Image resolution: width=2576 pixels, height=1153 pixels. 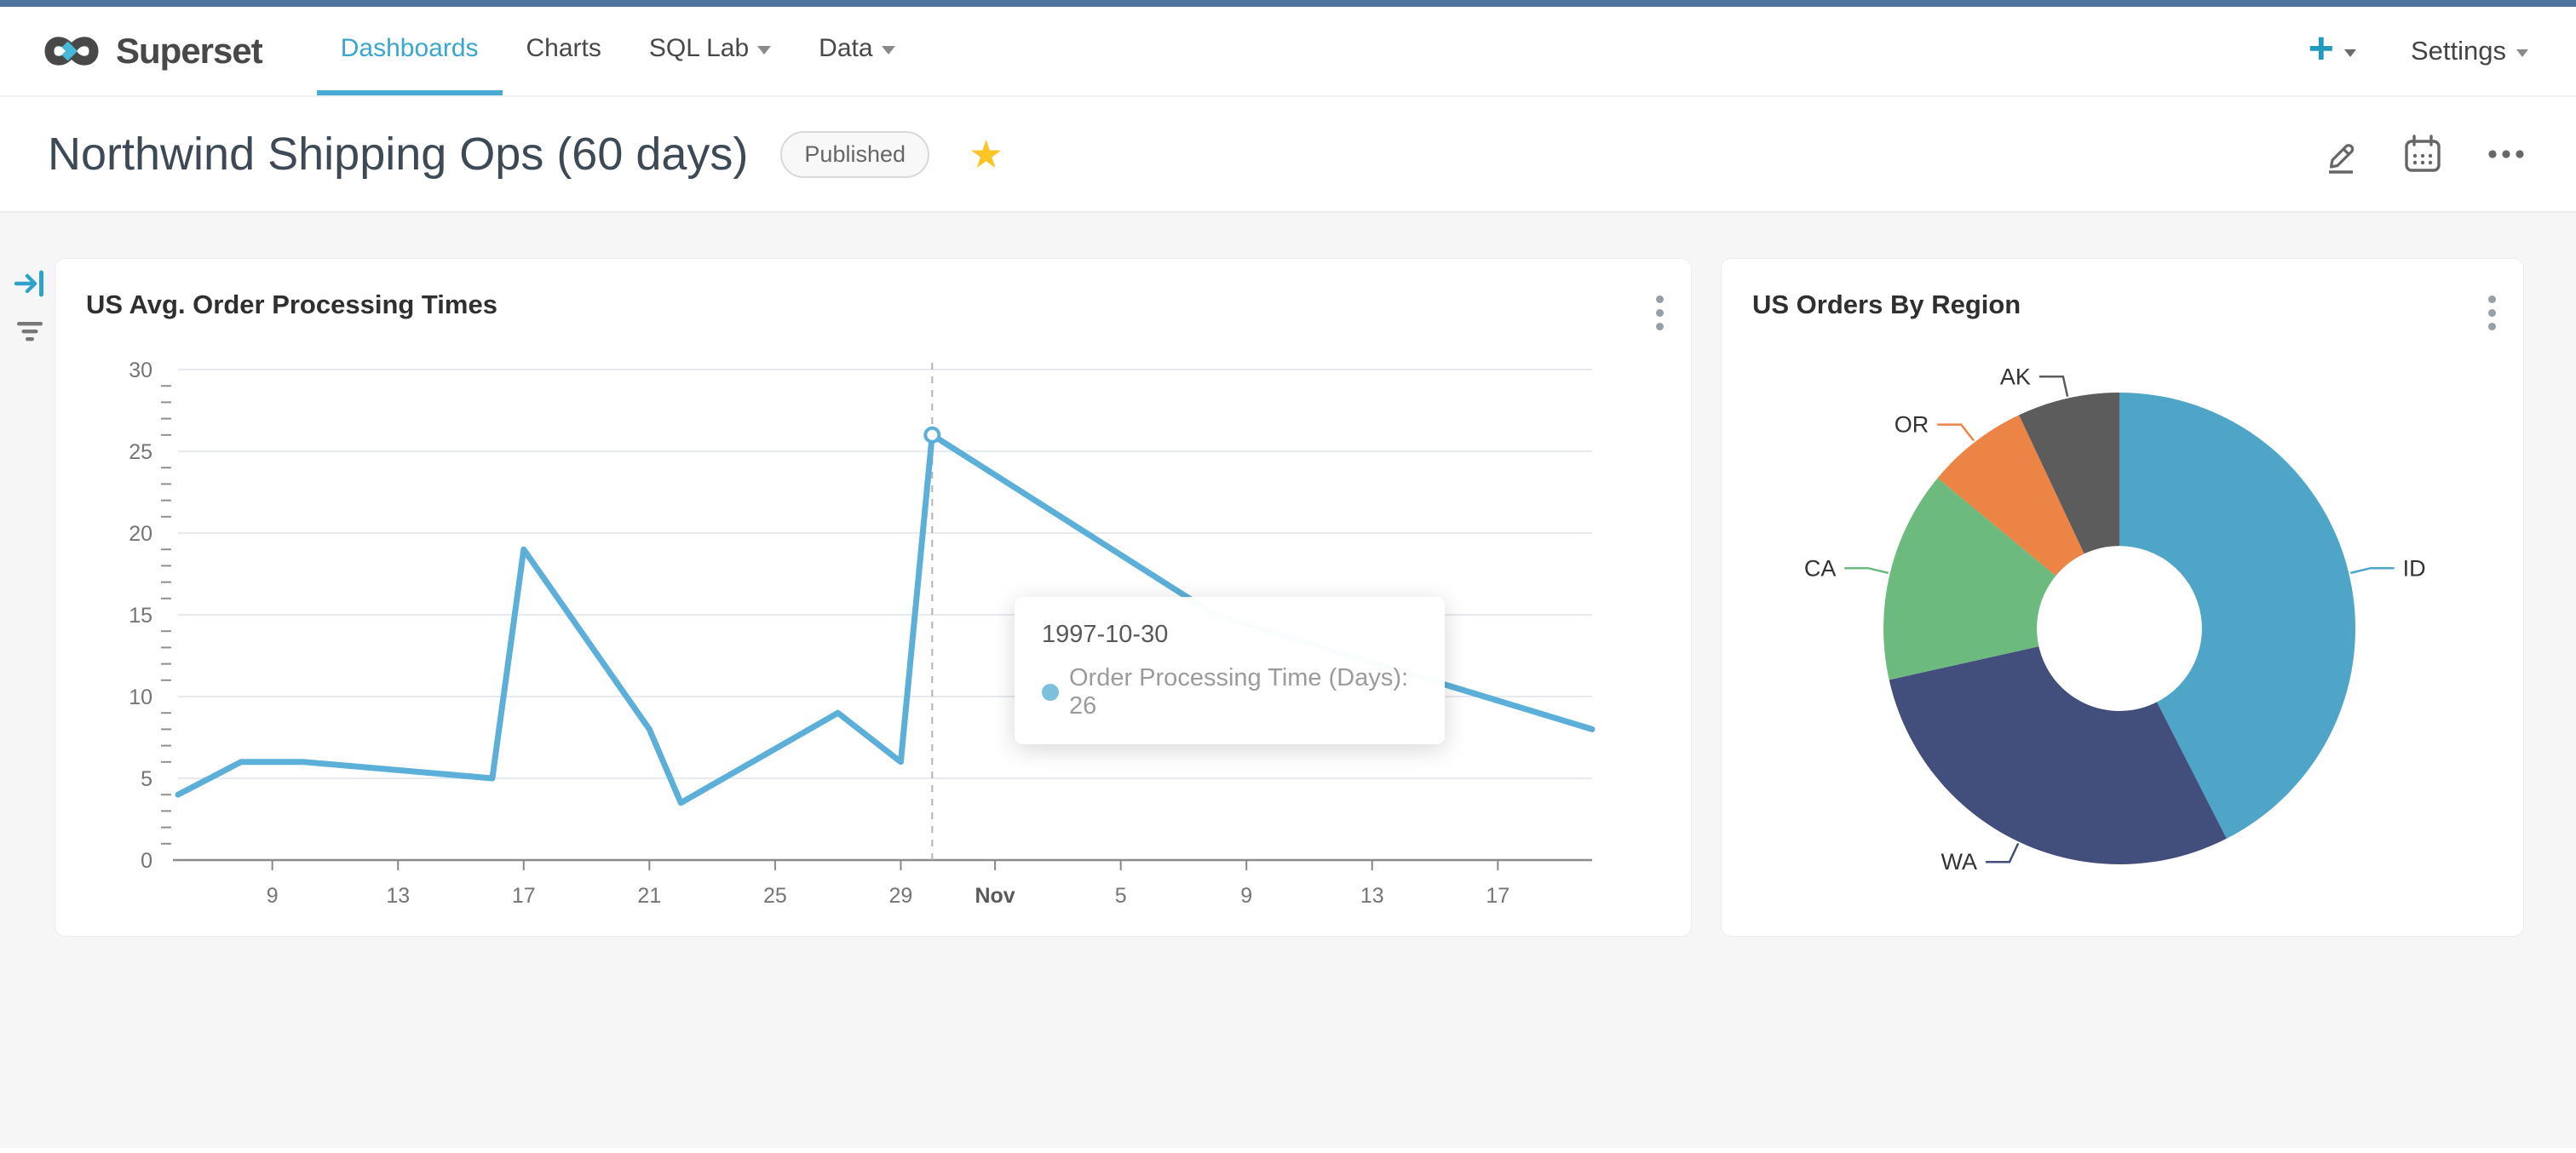 What do you see at coordinates (1820, 568) in the screenshot?
I see `slice-label-ca: CA` at bounding box center [1820, 568].